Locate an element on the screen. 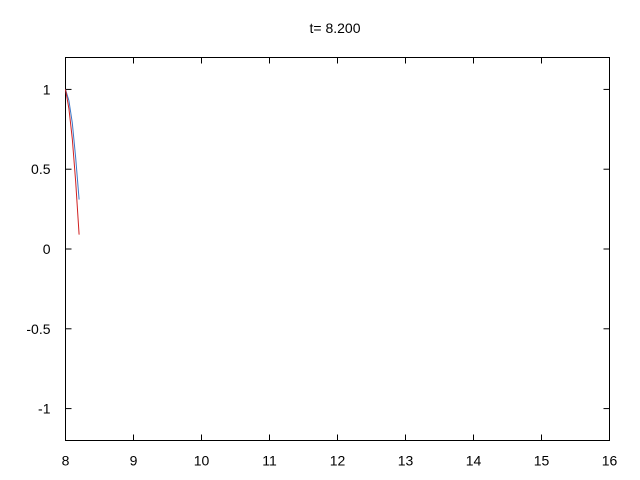  y-tick-label: -1 is located at coordinates (44, 409).